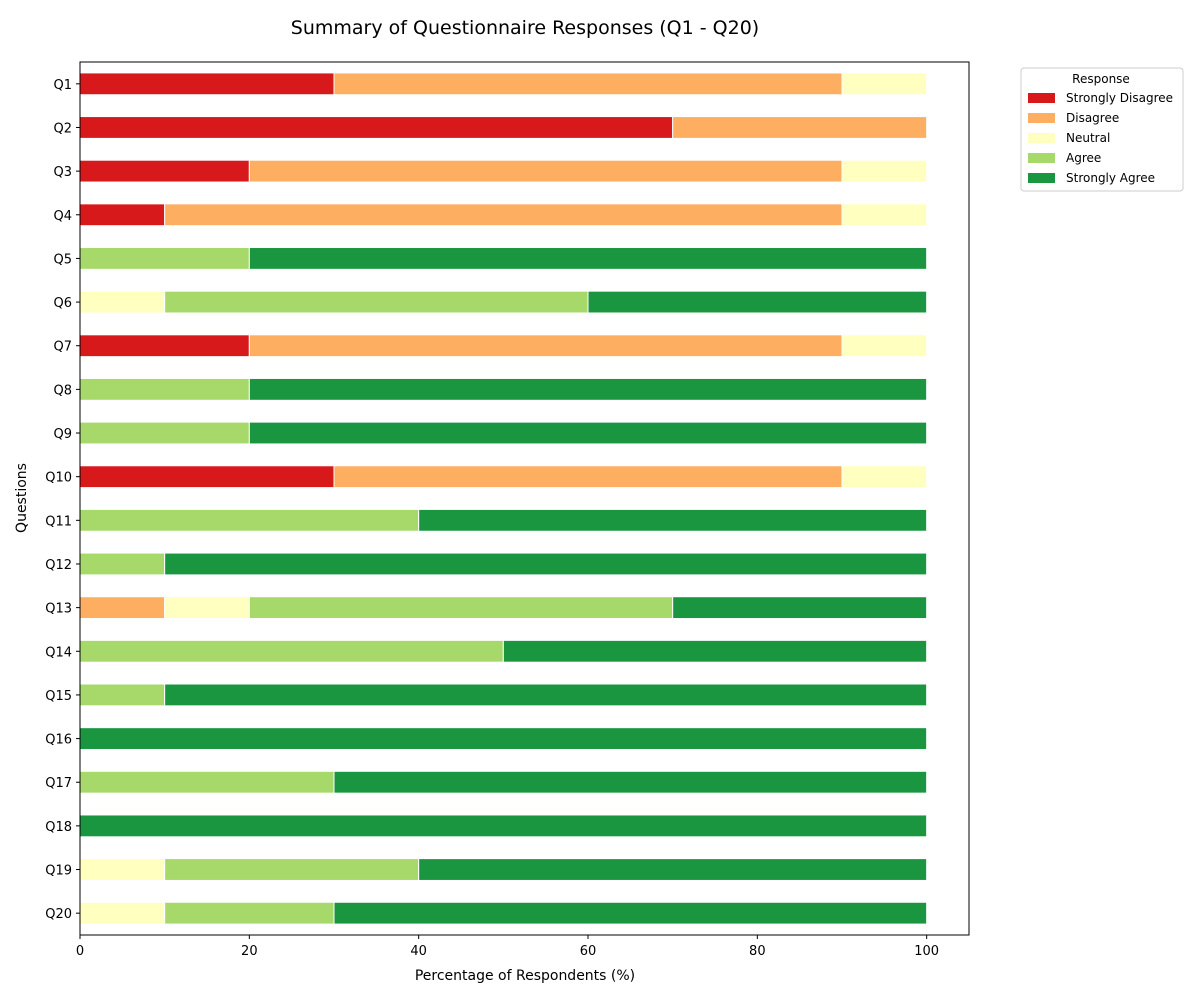 This screenshot has width=1200, height=1004. What do you see at coordinates (1083, 158) in the screenshot?
I see `legend-label: Agree` at bounding box center [1083, 158].